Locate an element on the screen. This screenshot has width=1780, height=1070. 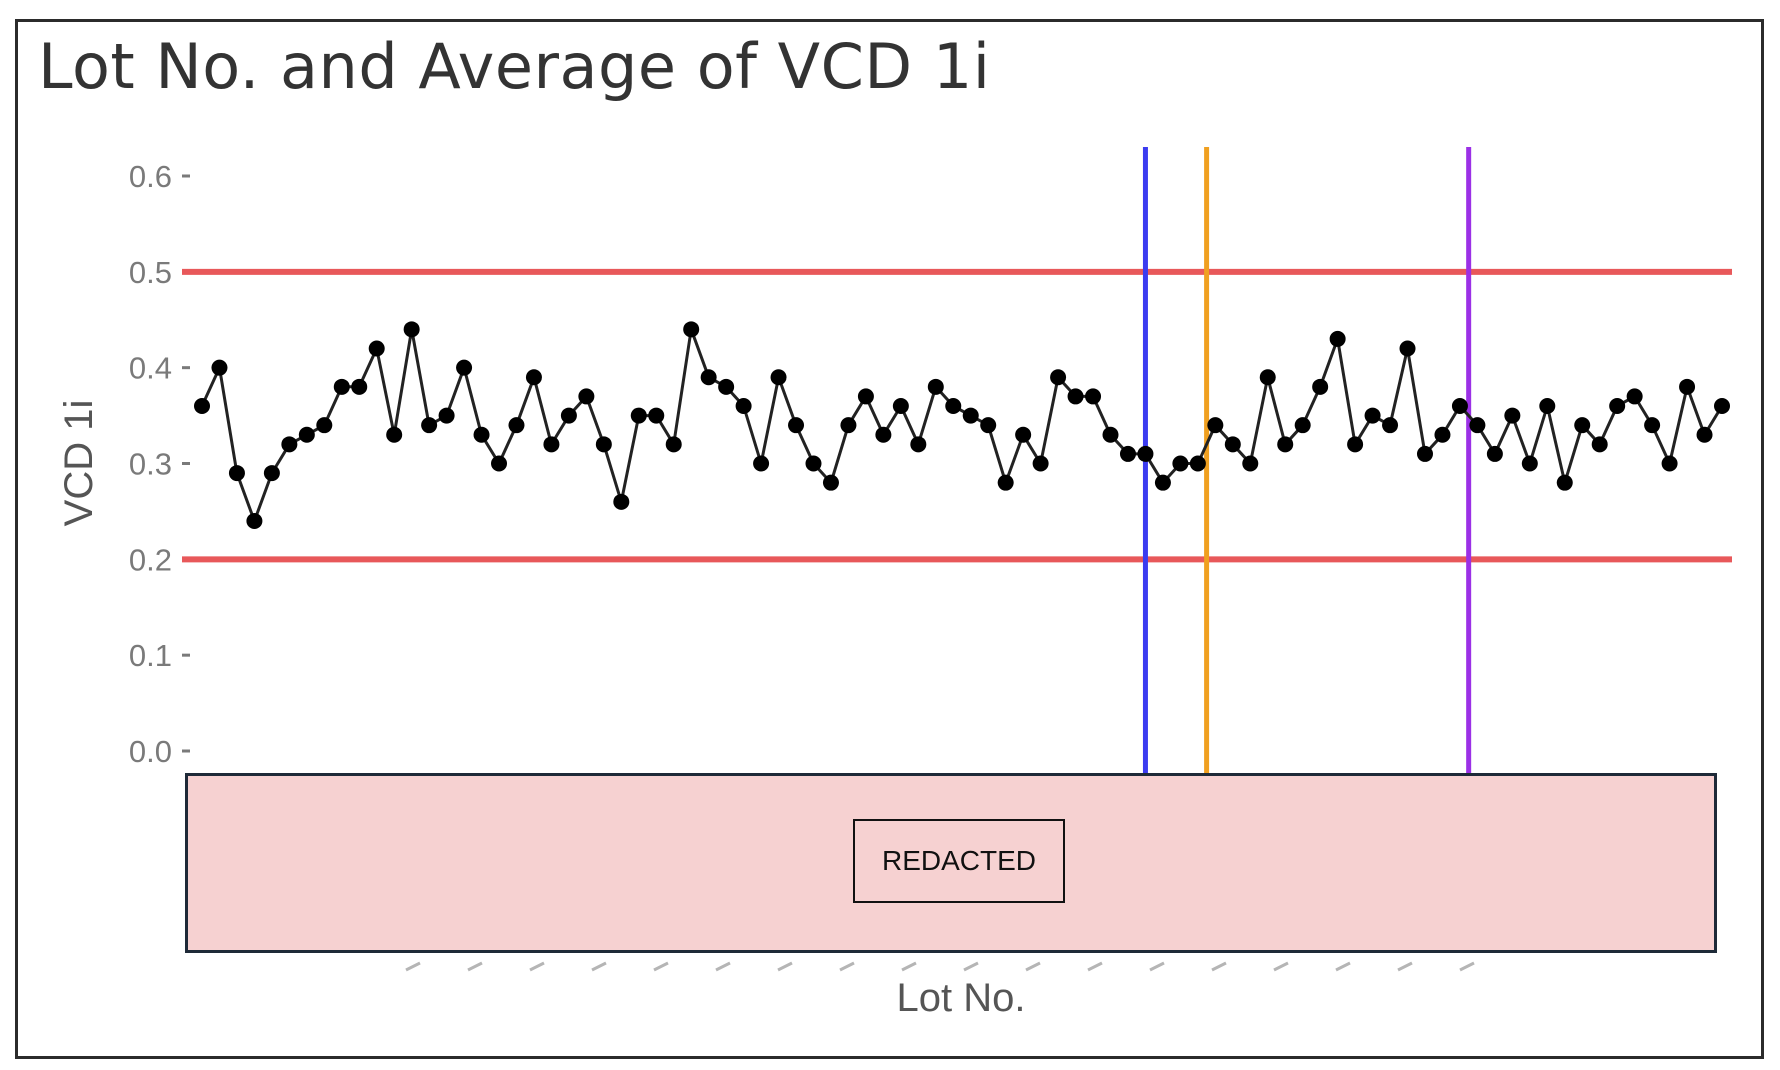
y-tick-label: 0.2 is located at coordinates (150, 559).